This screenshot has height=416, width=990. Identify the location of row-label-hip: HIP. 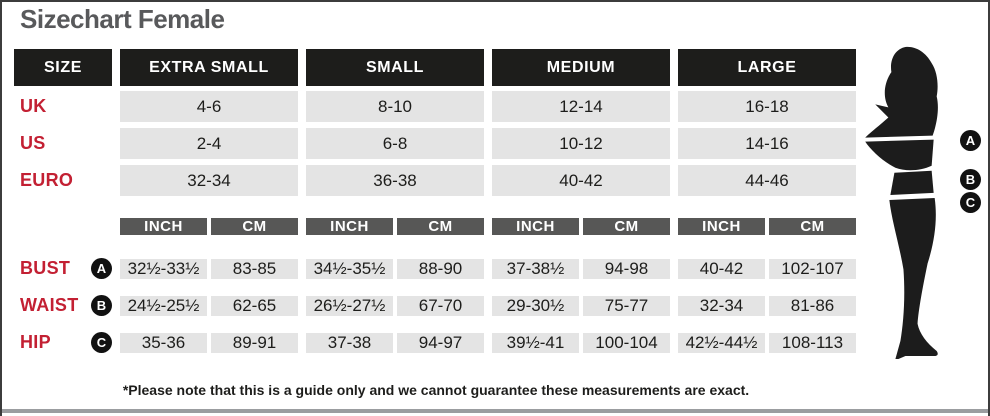
(35, 342).